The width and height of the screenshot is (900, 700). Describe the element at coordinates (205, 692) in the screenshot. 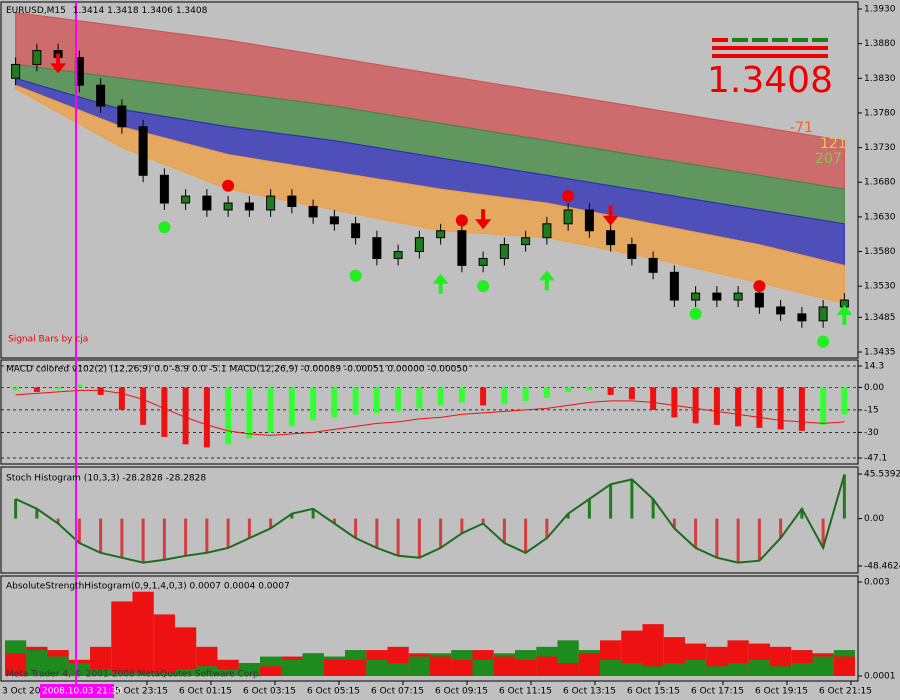

I see `time-label: 6 Oct 01:15` at that location.